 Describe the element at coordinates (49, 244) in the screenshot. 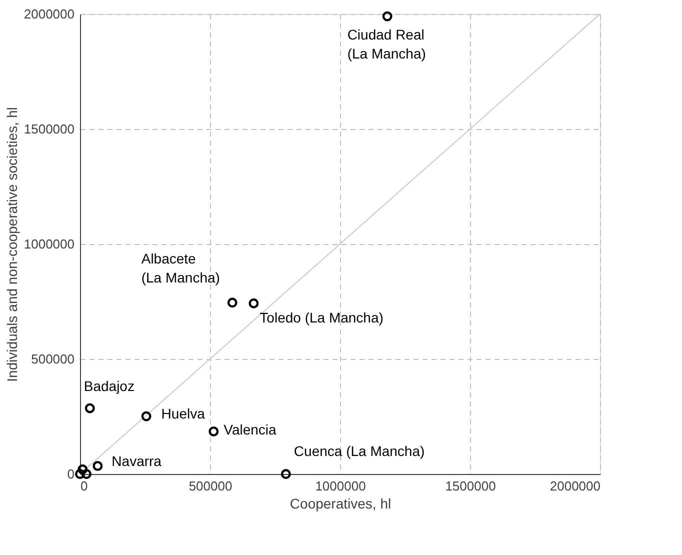

I see `y-tick-label: 1000000` at that location.